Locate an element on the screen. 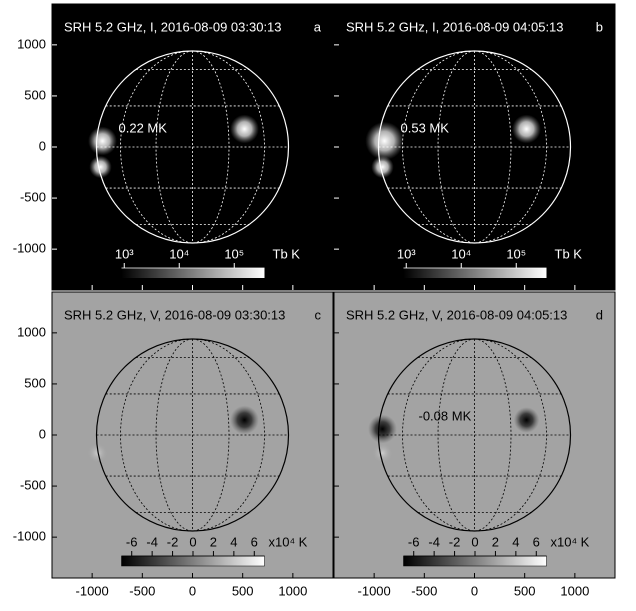 This screenshot has height=611, width=636. panel-title: SRH 5.2 GHz, V, 2016-08-09 04:05:13 is located at coordinates (456, 314).